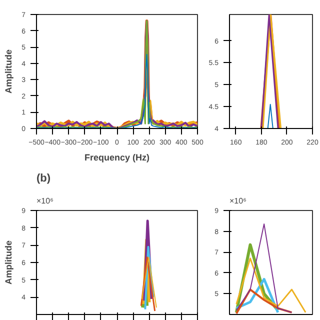  Describe the element at coordinates (117, 157) in the screenshot. I see `x-axis-title: Frequency (Hz)` at that location.